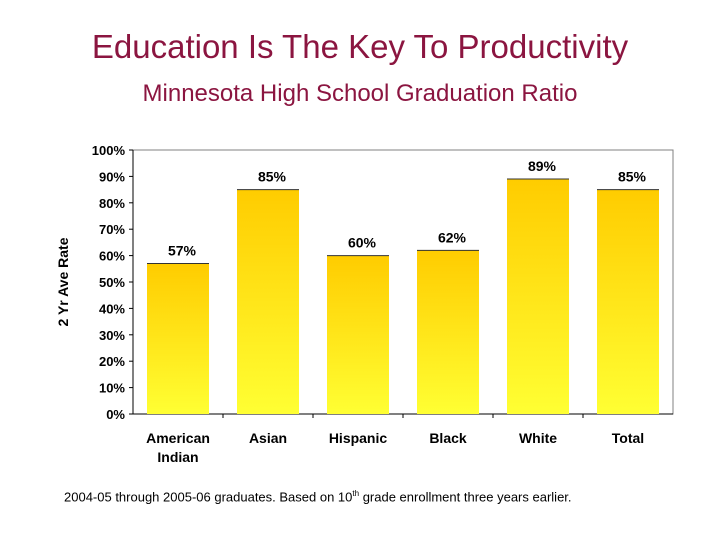  What do you see at coordinates (360, 93) in the screenshot?
I see `chart-title: Minnesota High School Graduation Ratio` at bounding box center [360, 93].